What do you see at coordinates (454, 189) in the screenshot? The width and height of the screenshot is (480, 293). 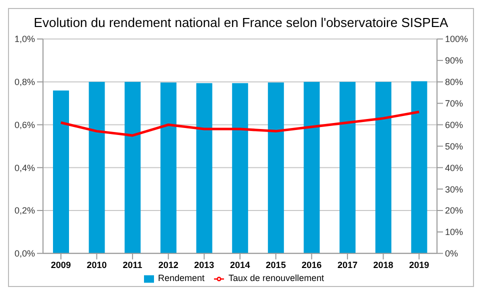 I see `y2-tick-label: 30%` at bounding box center [454, 189].